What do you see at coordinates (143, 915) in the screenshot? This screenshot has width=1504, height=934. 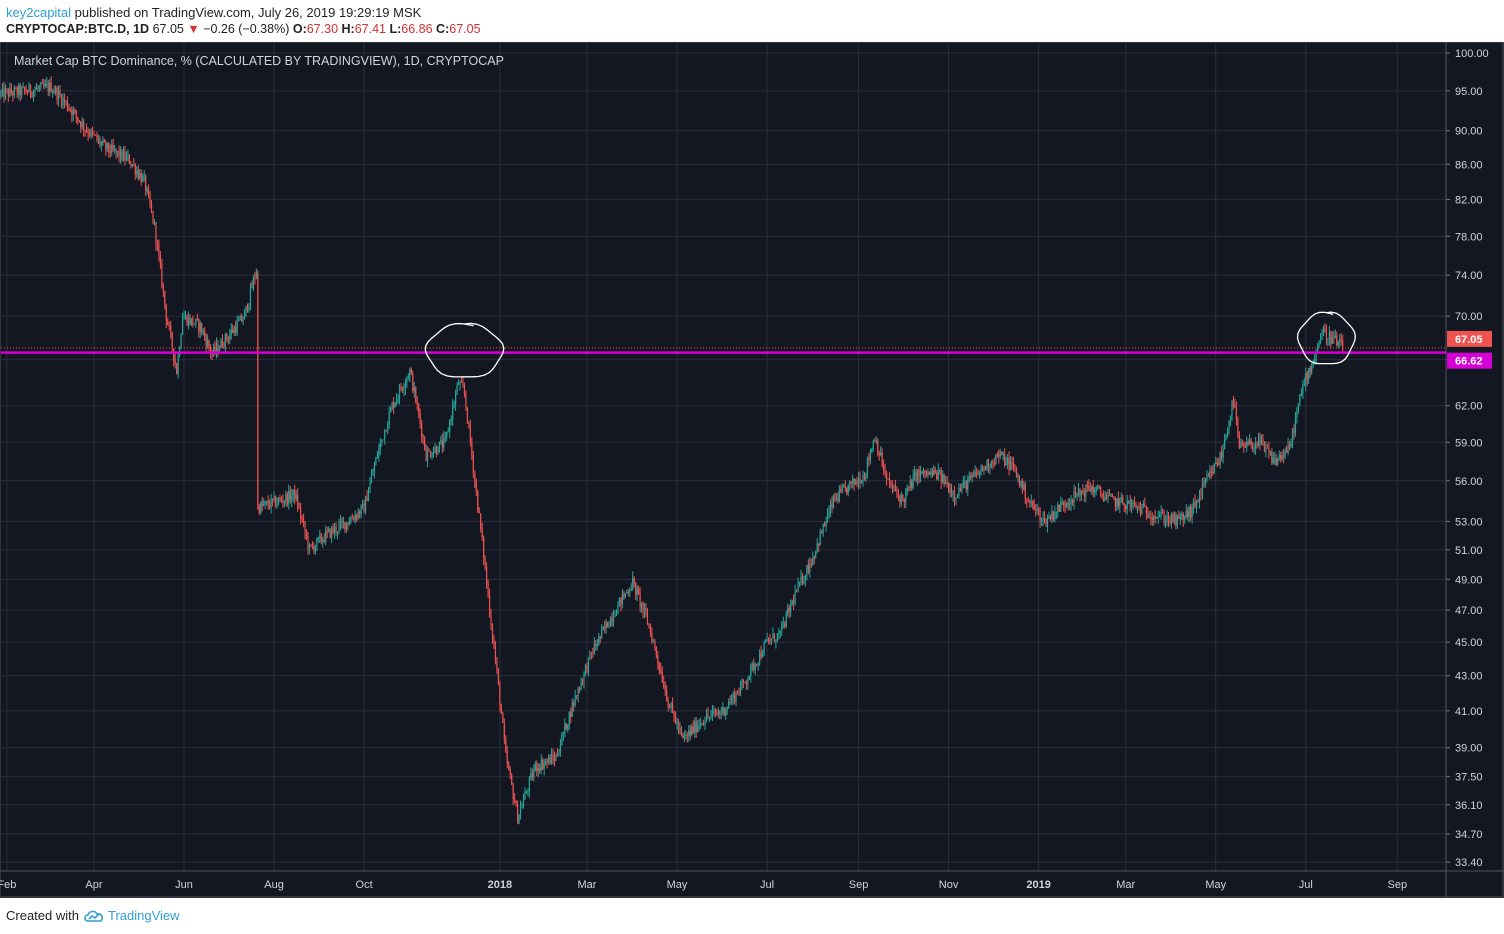 I see `tradingview-brand: TradingView` at bounding box center [143, 915].